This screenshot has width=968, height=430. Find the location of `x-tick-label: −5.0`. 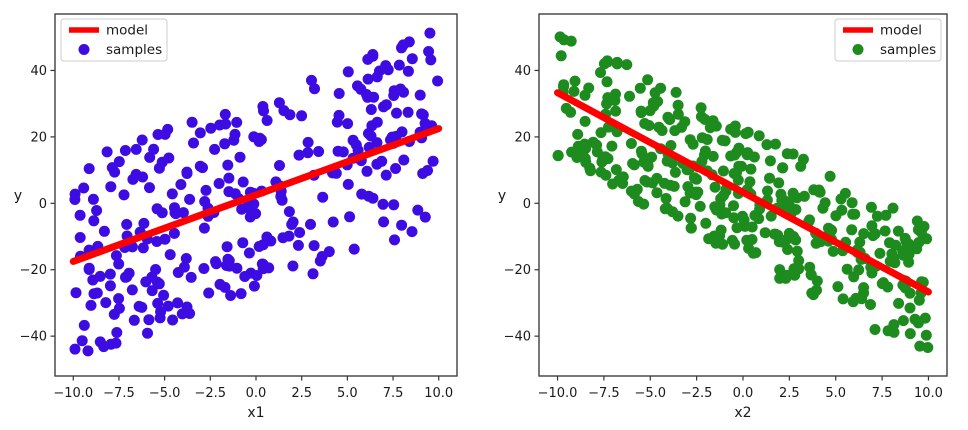

x-tick-label: −5.0 is located at coordinates (650, 393).